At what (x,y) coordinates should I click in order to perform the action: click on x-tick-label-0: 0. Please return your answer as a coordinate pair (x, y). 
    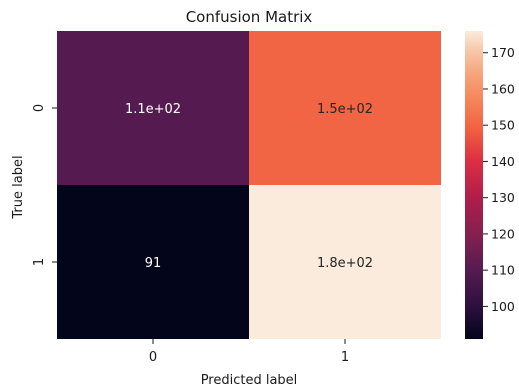
    Looking at the image, I should click on (153, 357).